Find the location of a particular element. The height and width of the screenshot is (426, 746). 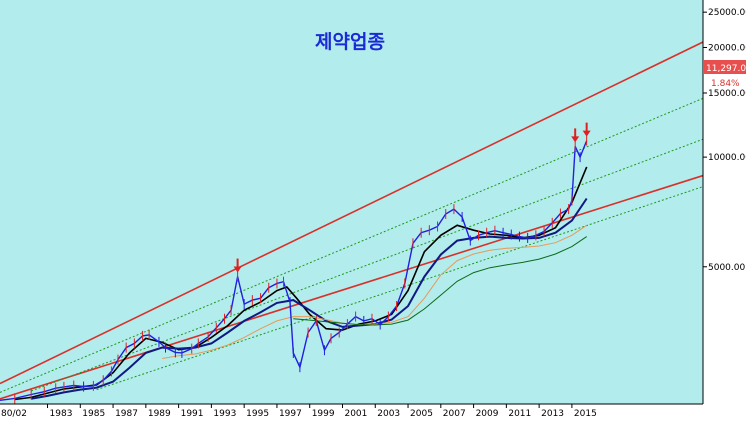

last-price-box-bg is located at coordinates (724, 67).